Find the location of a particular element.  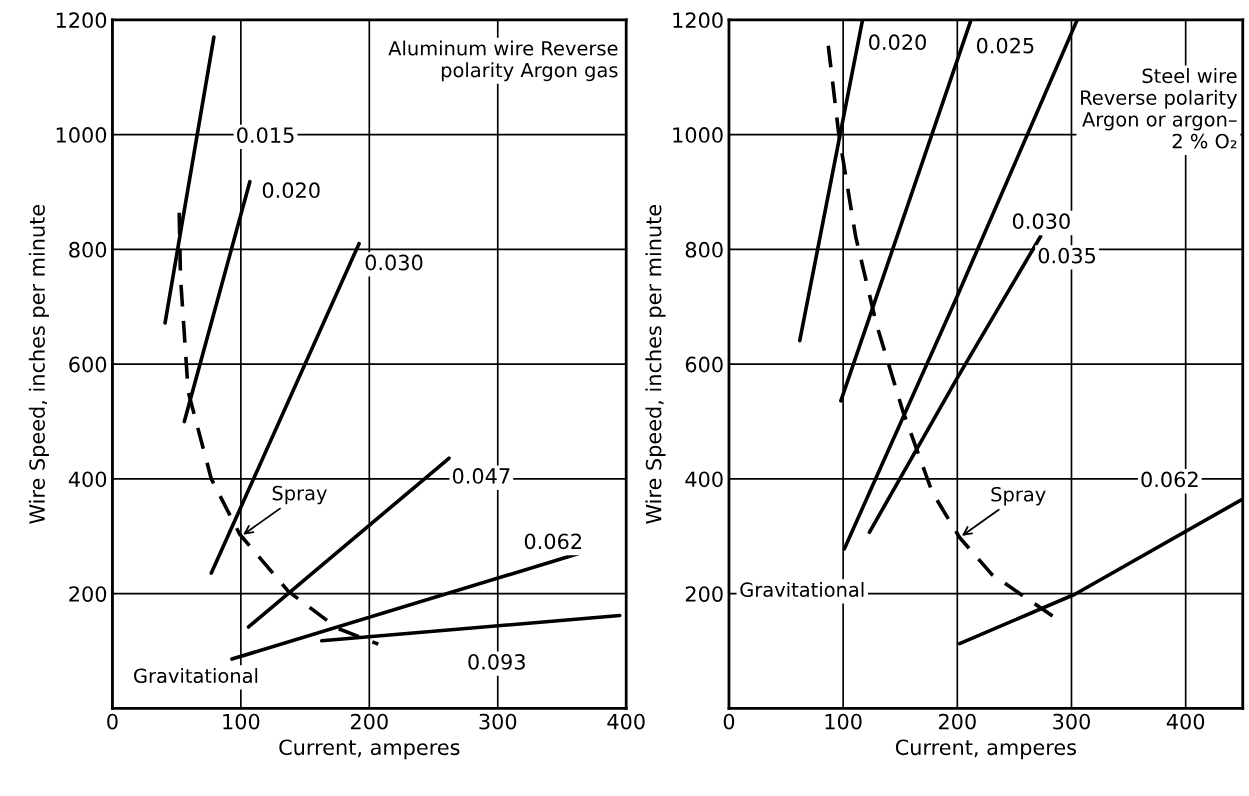

annotation: Aluminum wire Reverse polarity Argon gas is located at coordinates (503, 61).